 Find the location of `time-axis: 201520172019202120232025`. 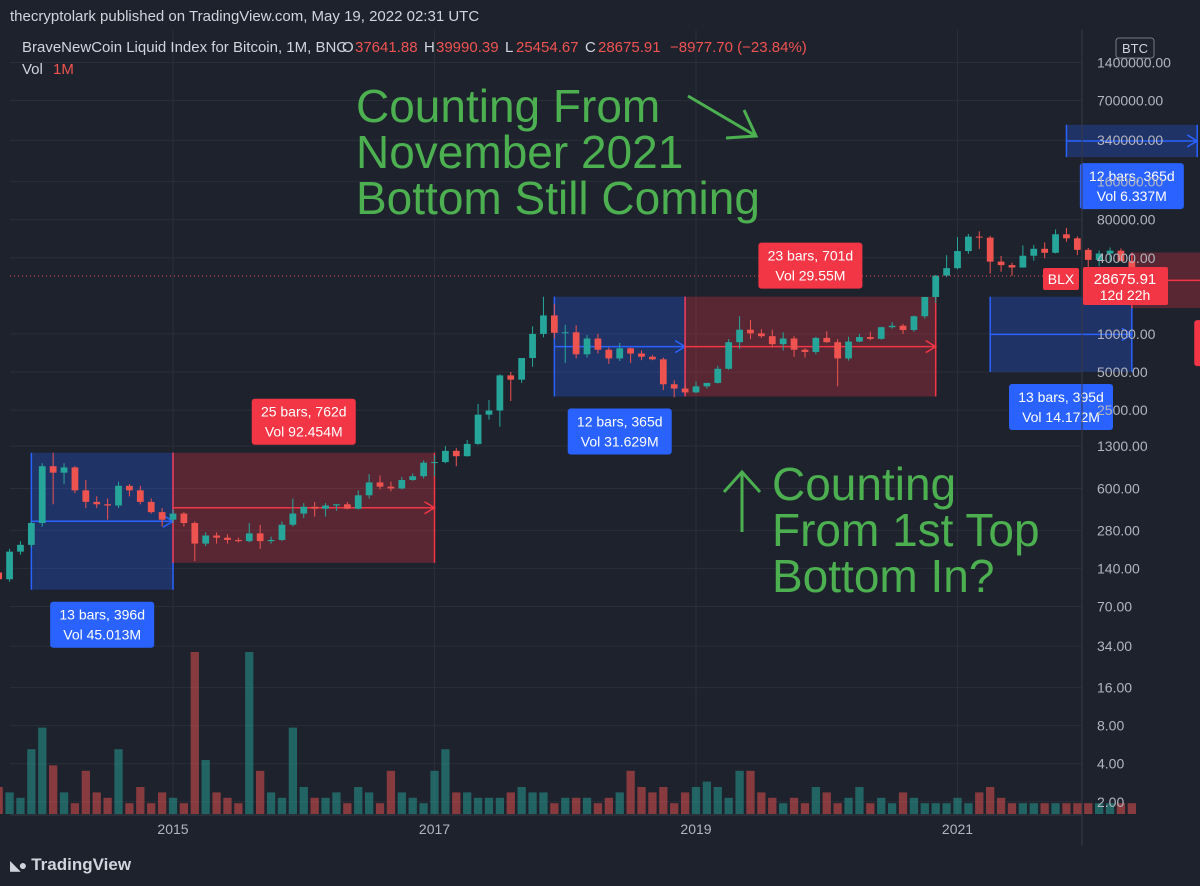

time-axis: 201520172019202120232025 is located at coordinates (678, 829).